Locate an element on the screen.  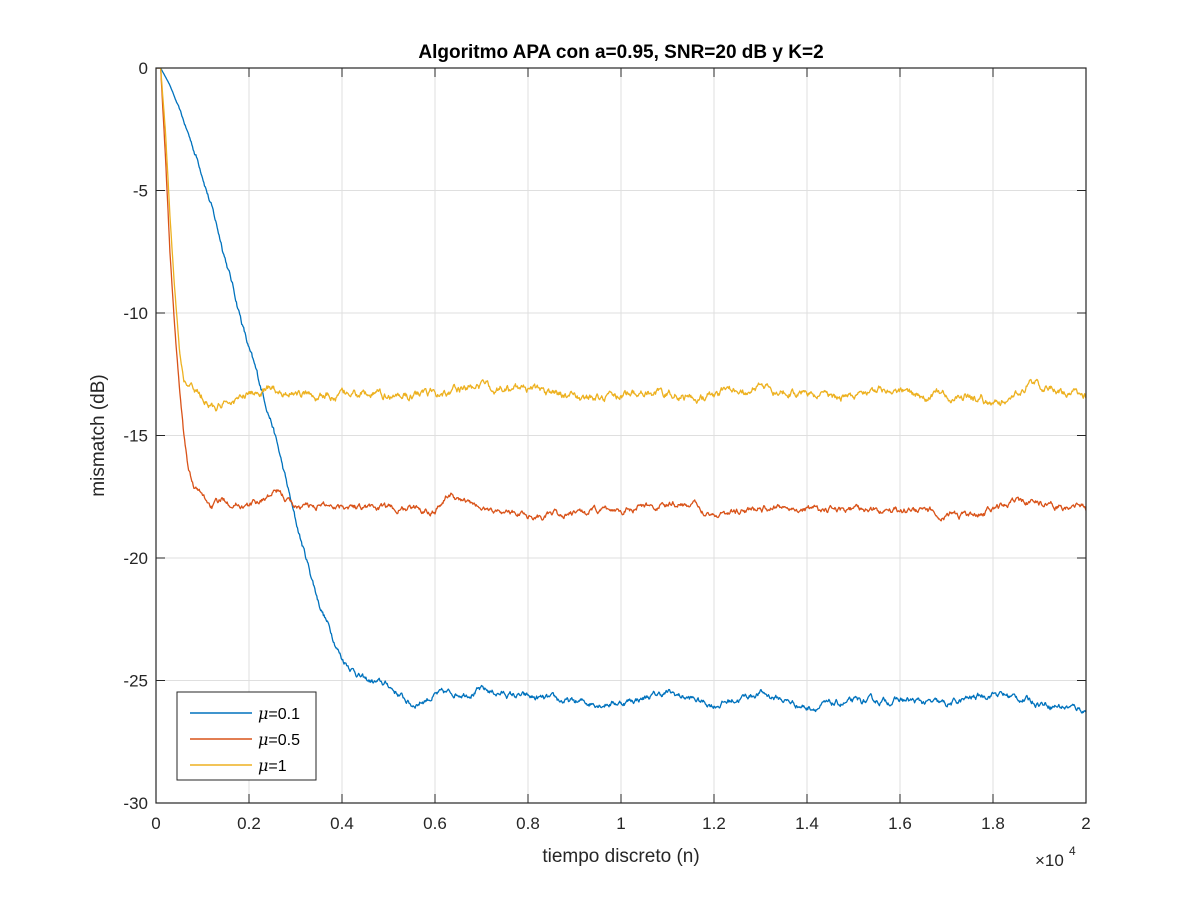
x-tick-label: 0.6 is located at coordinates (435, 823).